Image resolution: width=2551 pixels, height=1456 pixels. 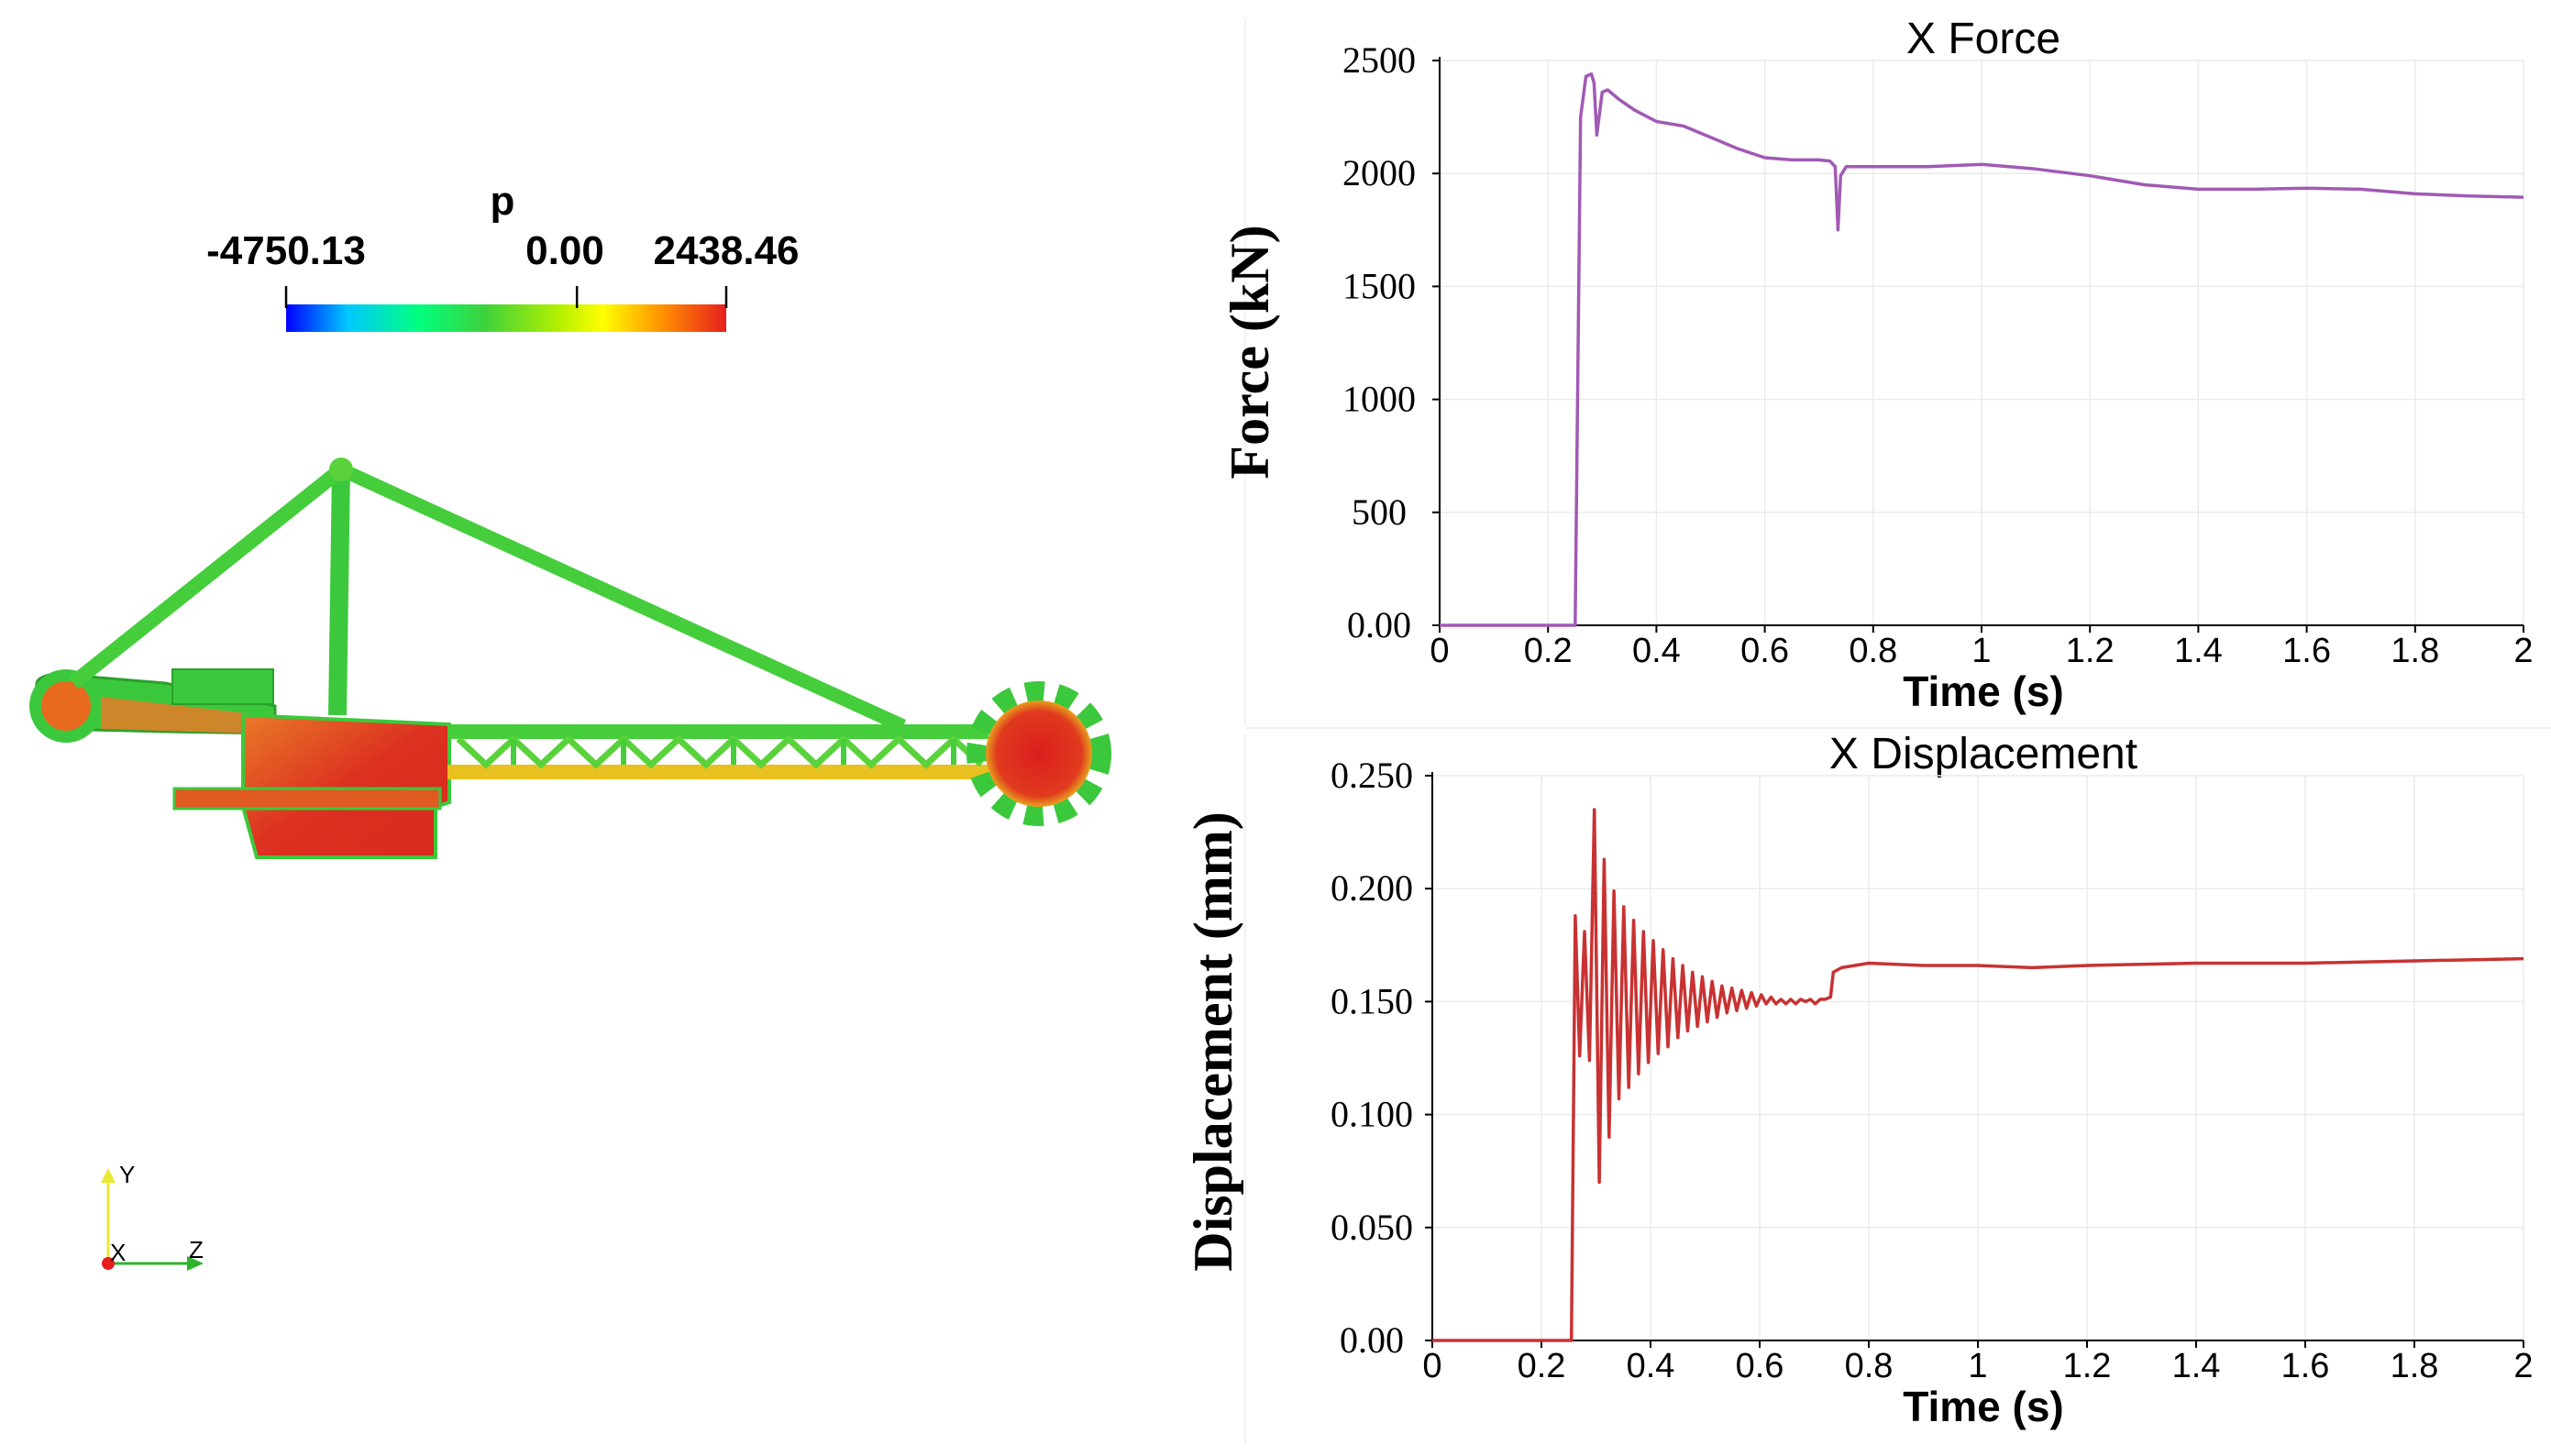 What do you see at coordinates (307, 799) in the screenshot?
I see `lower-platform` at bounding box center [307, 799].